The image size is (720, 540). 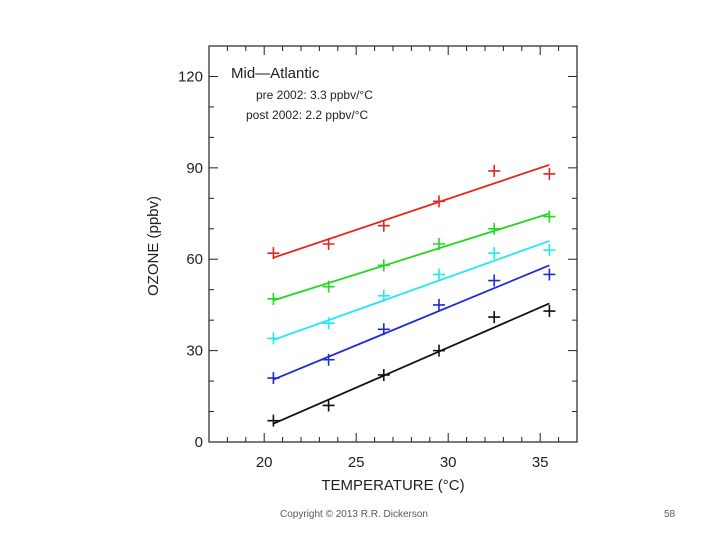 I want to click on fit-line-cyan, so click(x=411, y=290).